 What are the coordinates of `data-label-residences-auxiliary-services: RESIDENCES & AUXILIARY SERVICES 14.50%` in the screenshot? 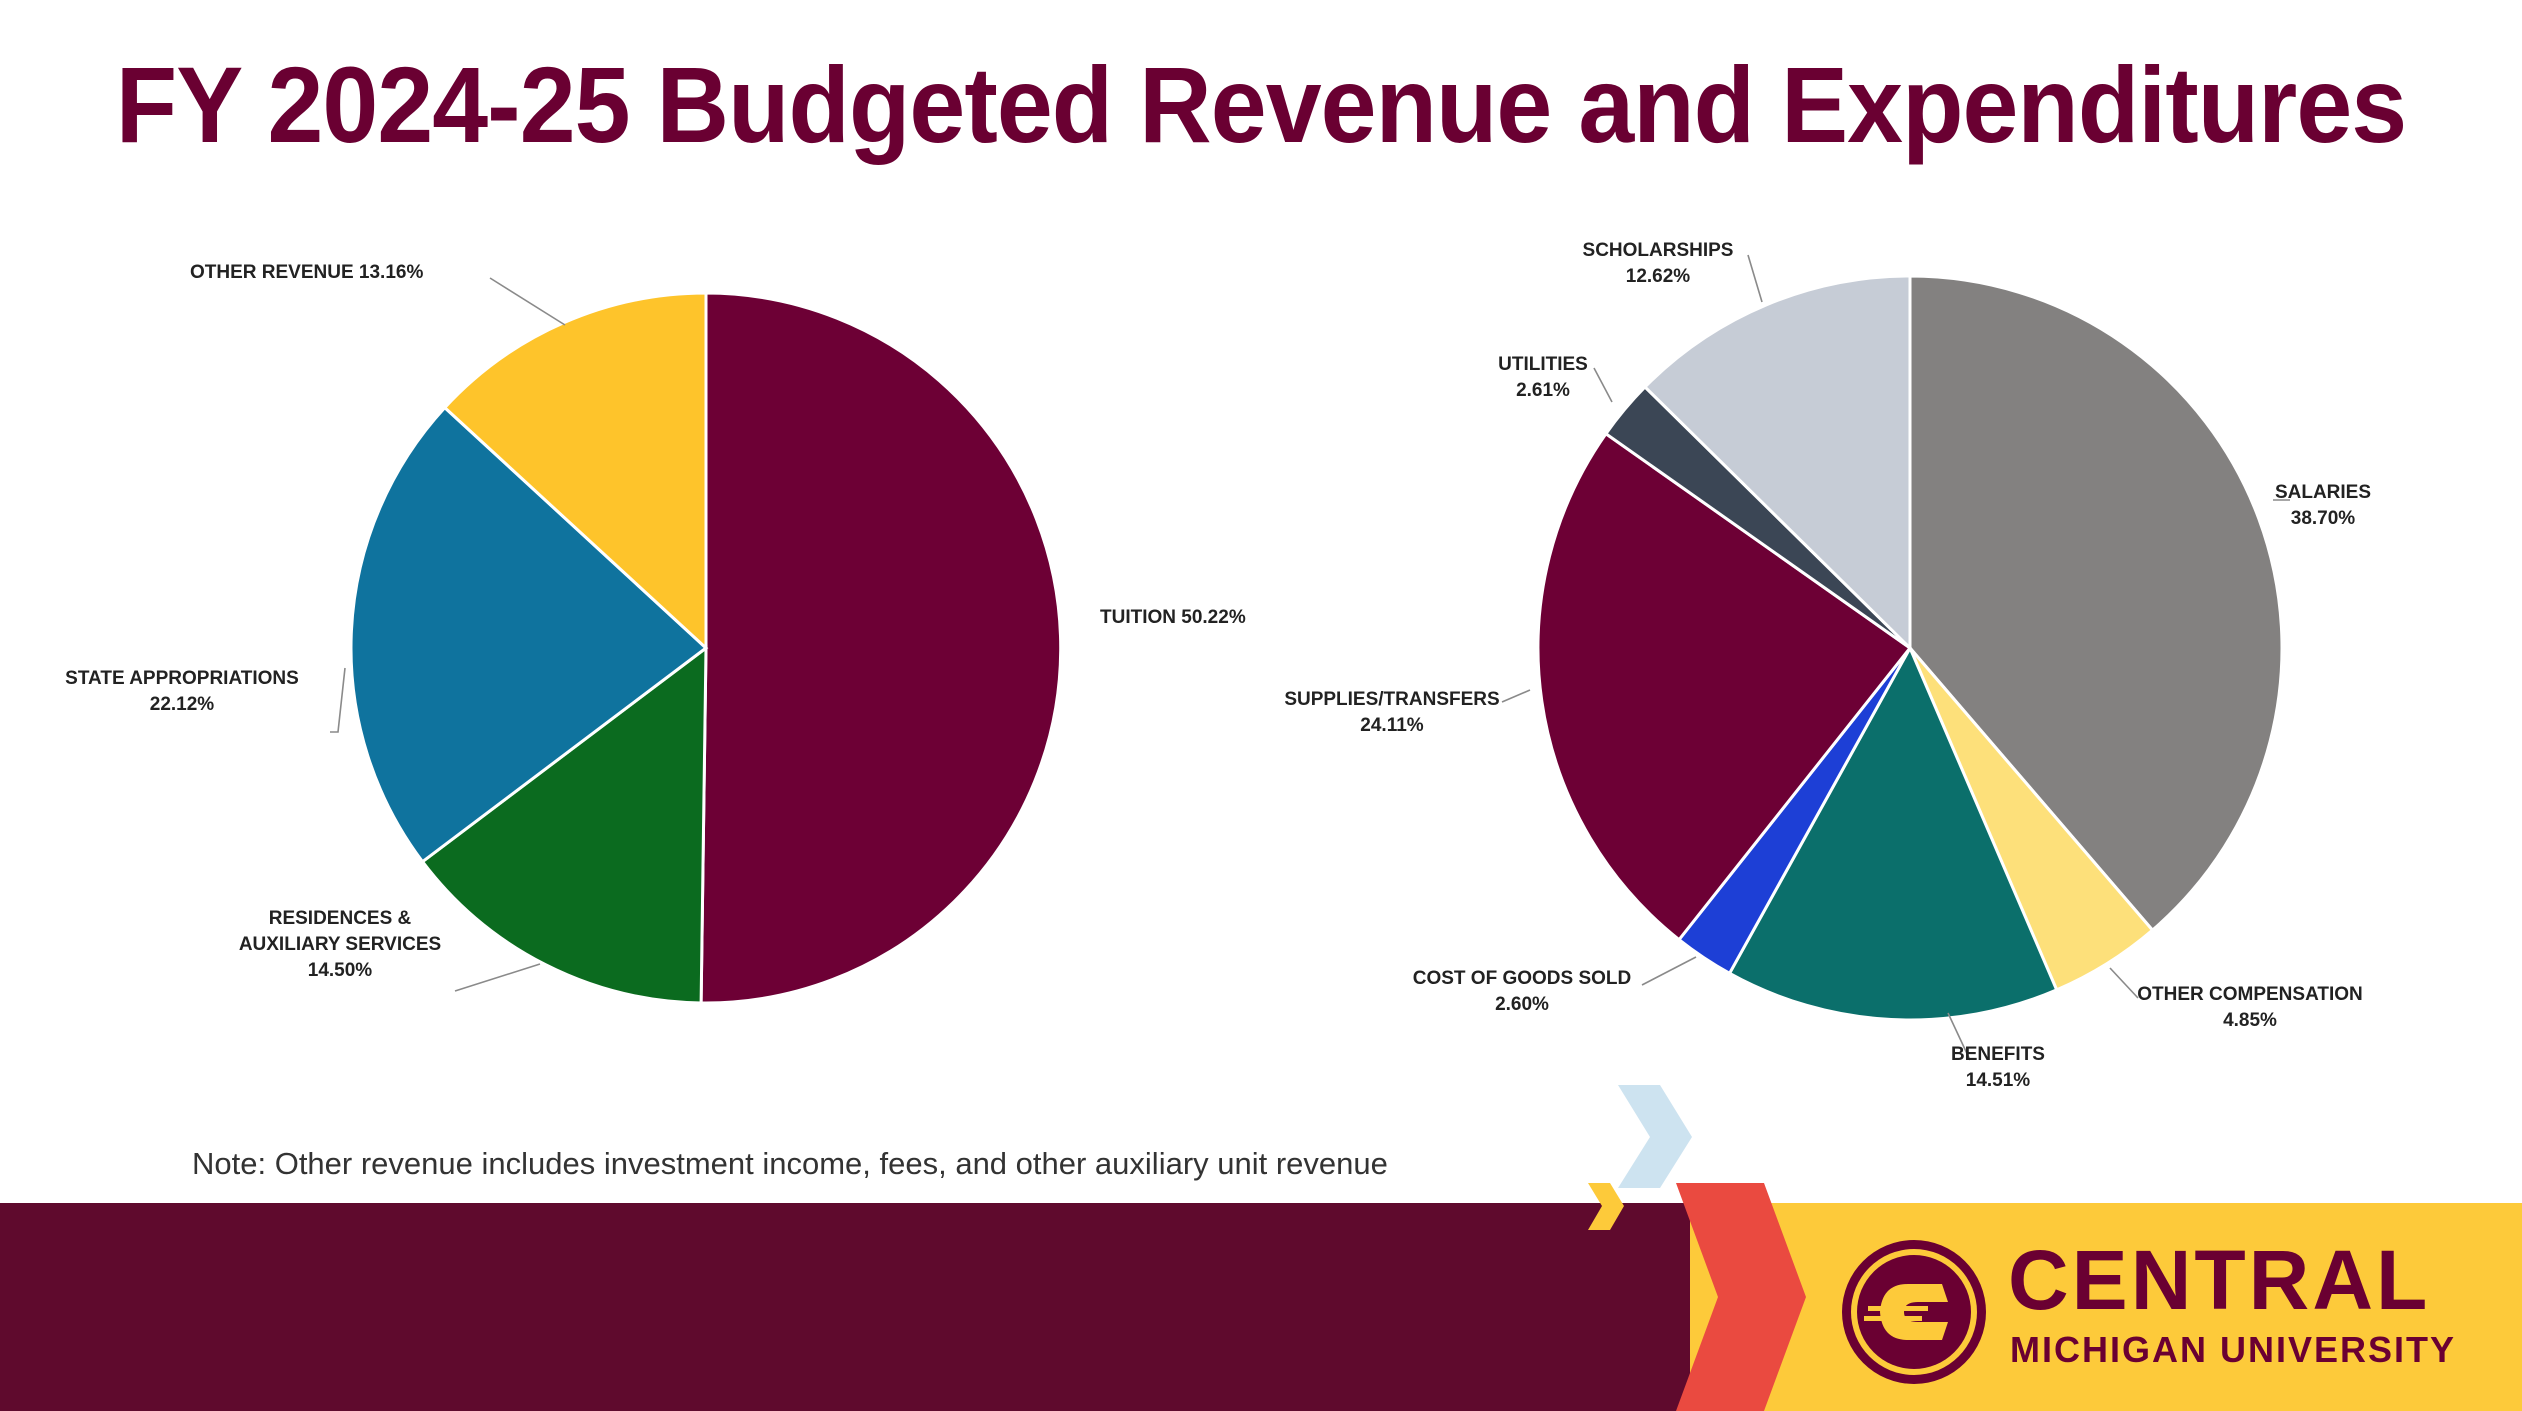 It's located at (340, 944).